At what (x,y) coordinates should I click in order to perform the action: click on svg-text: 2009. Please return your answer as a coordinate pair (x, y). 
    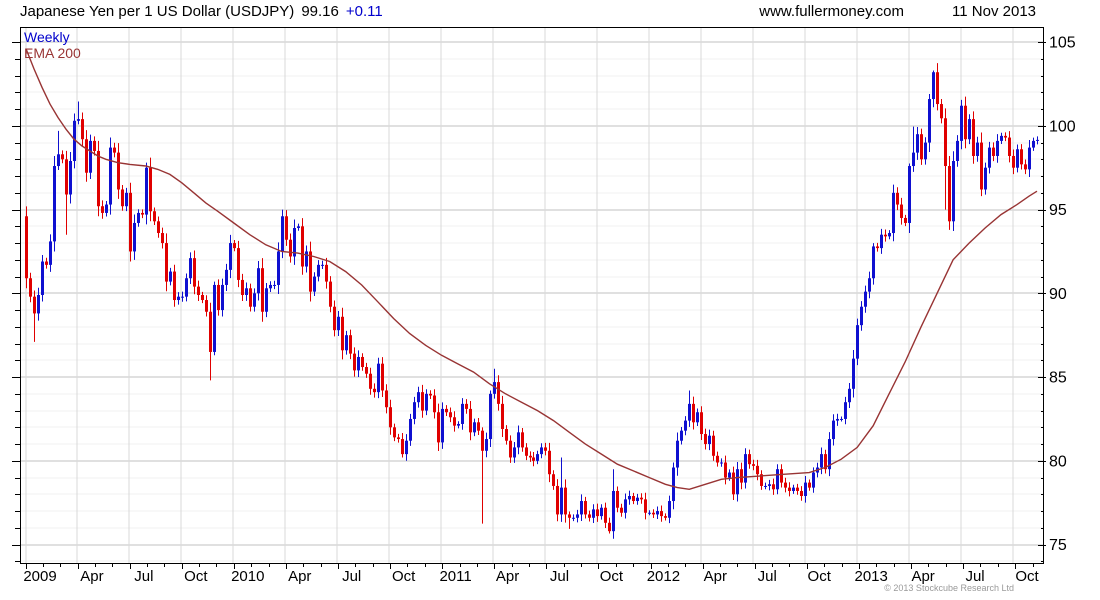
    Looking at the image, I should click on (39, 576).